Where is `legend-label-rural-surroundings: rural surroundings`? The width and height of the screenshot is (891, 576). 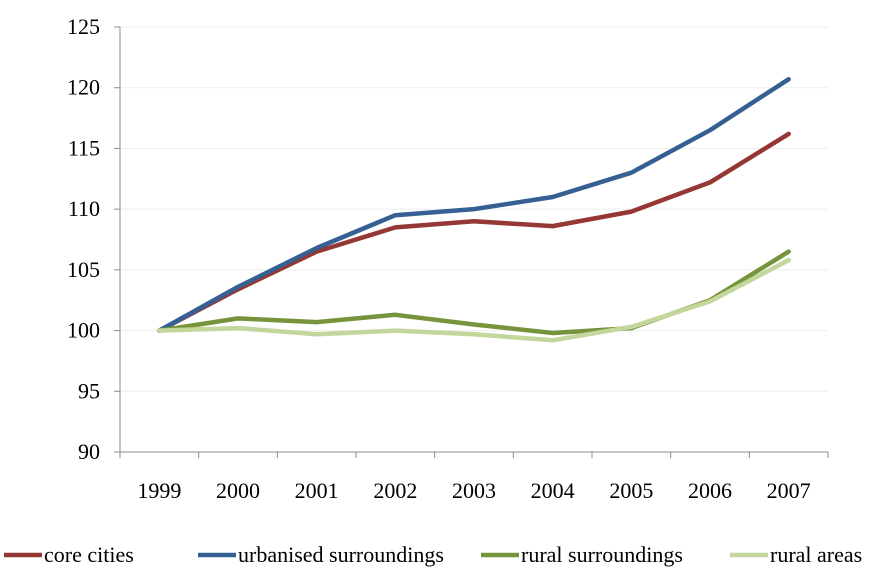 legend-label-rural-surroundings: rural surroundings is located at coordinates (602, 554).